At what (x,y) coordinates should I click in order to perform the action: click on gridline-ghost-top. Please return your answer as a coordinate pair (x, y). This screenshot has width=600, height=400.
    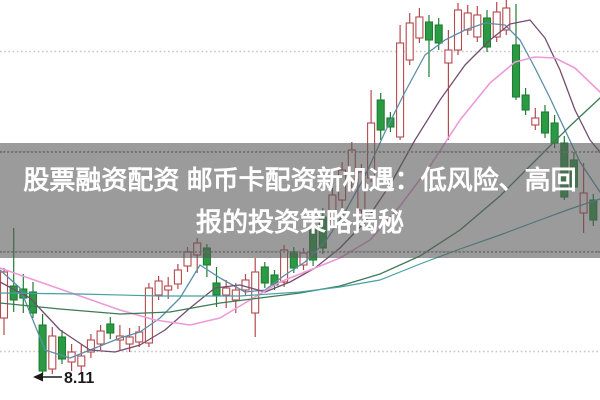
    Looking at the image, I should click on (300, 152).